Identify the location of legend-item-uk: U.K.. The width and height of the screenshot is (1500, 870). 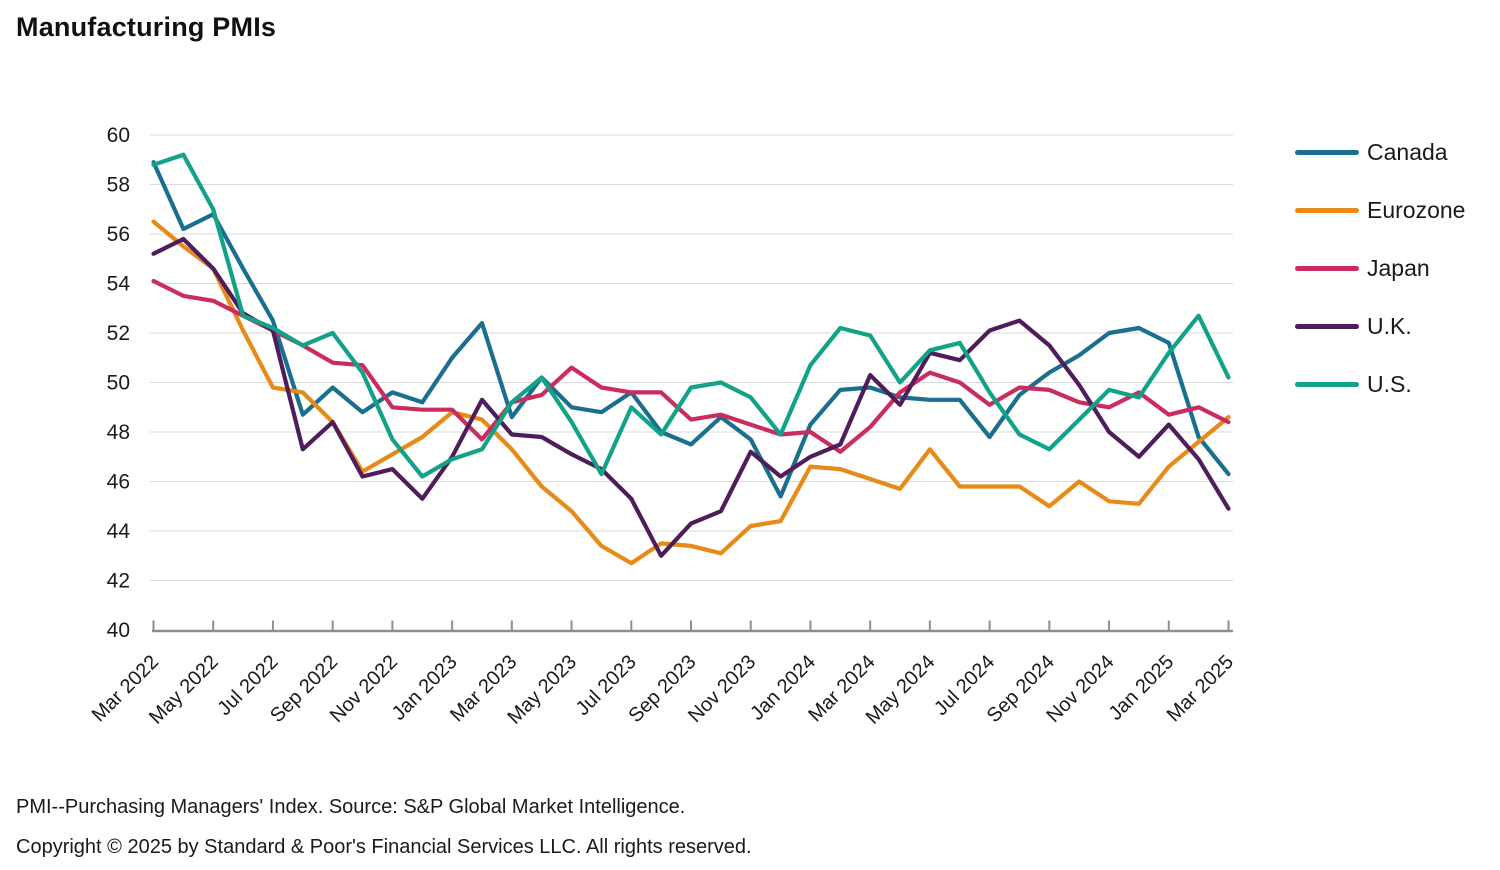
(1380, 326).